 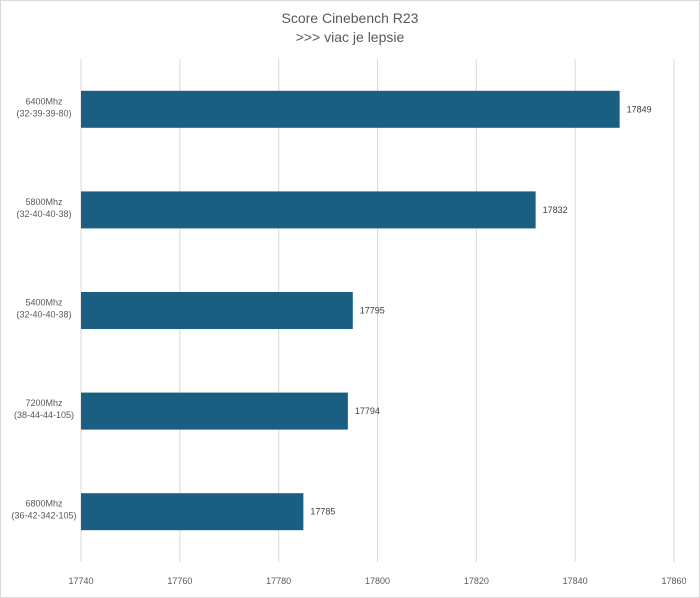 I want to click on category-label: 7200Mhz (38-44-44-105), so click(x=44, y=409).